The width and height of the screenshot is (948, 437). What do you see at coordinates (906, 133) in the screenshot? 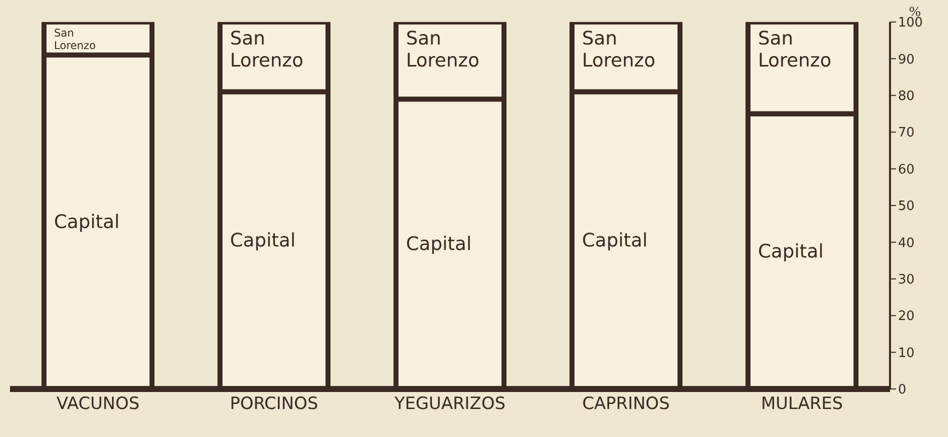
I see `y-tick-label: 70` at bounding box center [906, 133].